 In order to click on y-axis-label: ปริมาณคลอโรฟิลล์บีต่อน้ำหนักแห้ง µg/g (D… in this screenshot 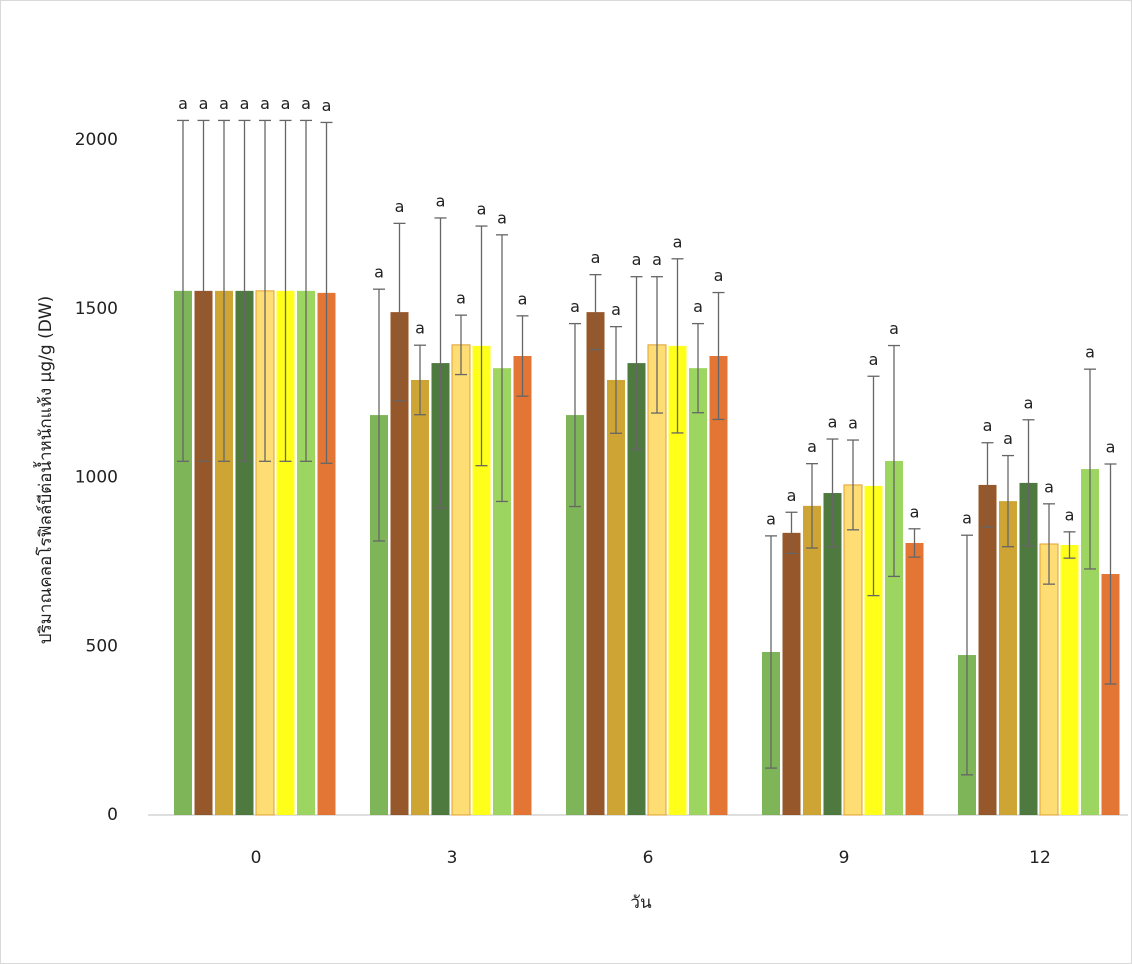, I will do `click(44, 470)`.